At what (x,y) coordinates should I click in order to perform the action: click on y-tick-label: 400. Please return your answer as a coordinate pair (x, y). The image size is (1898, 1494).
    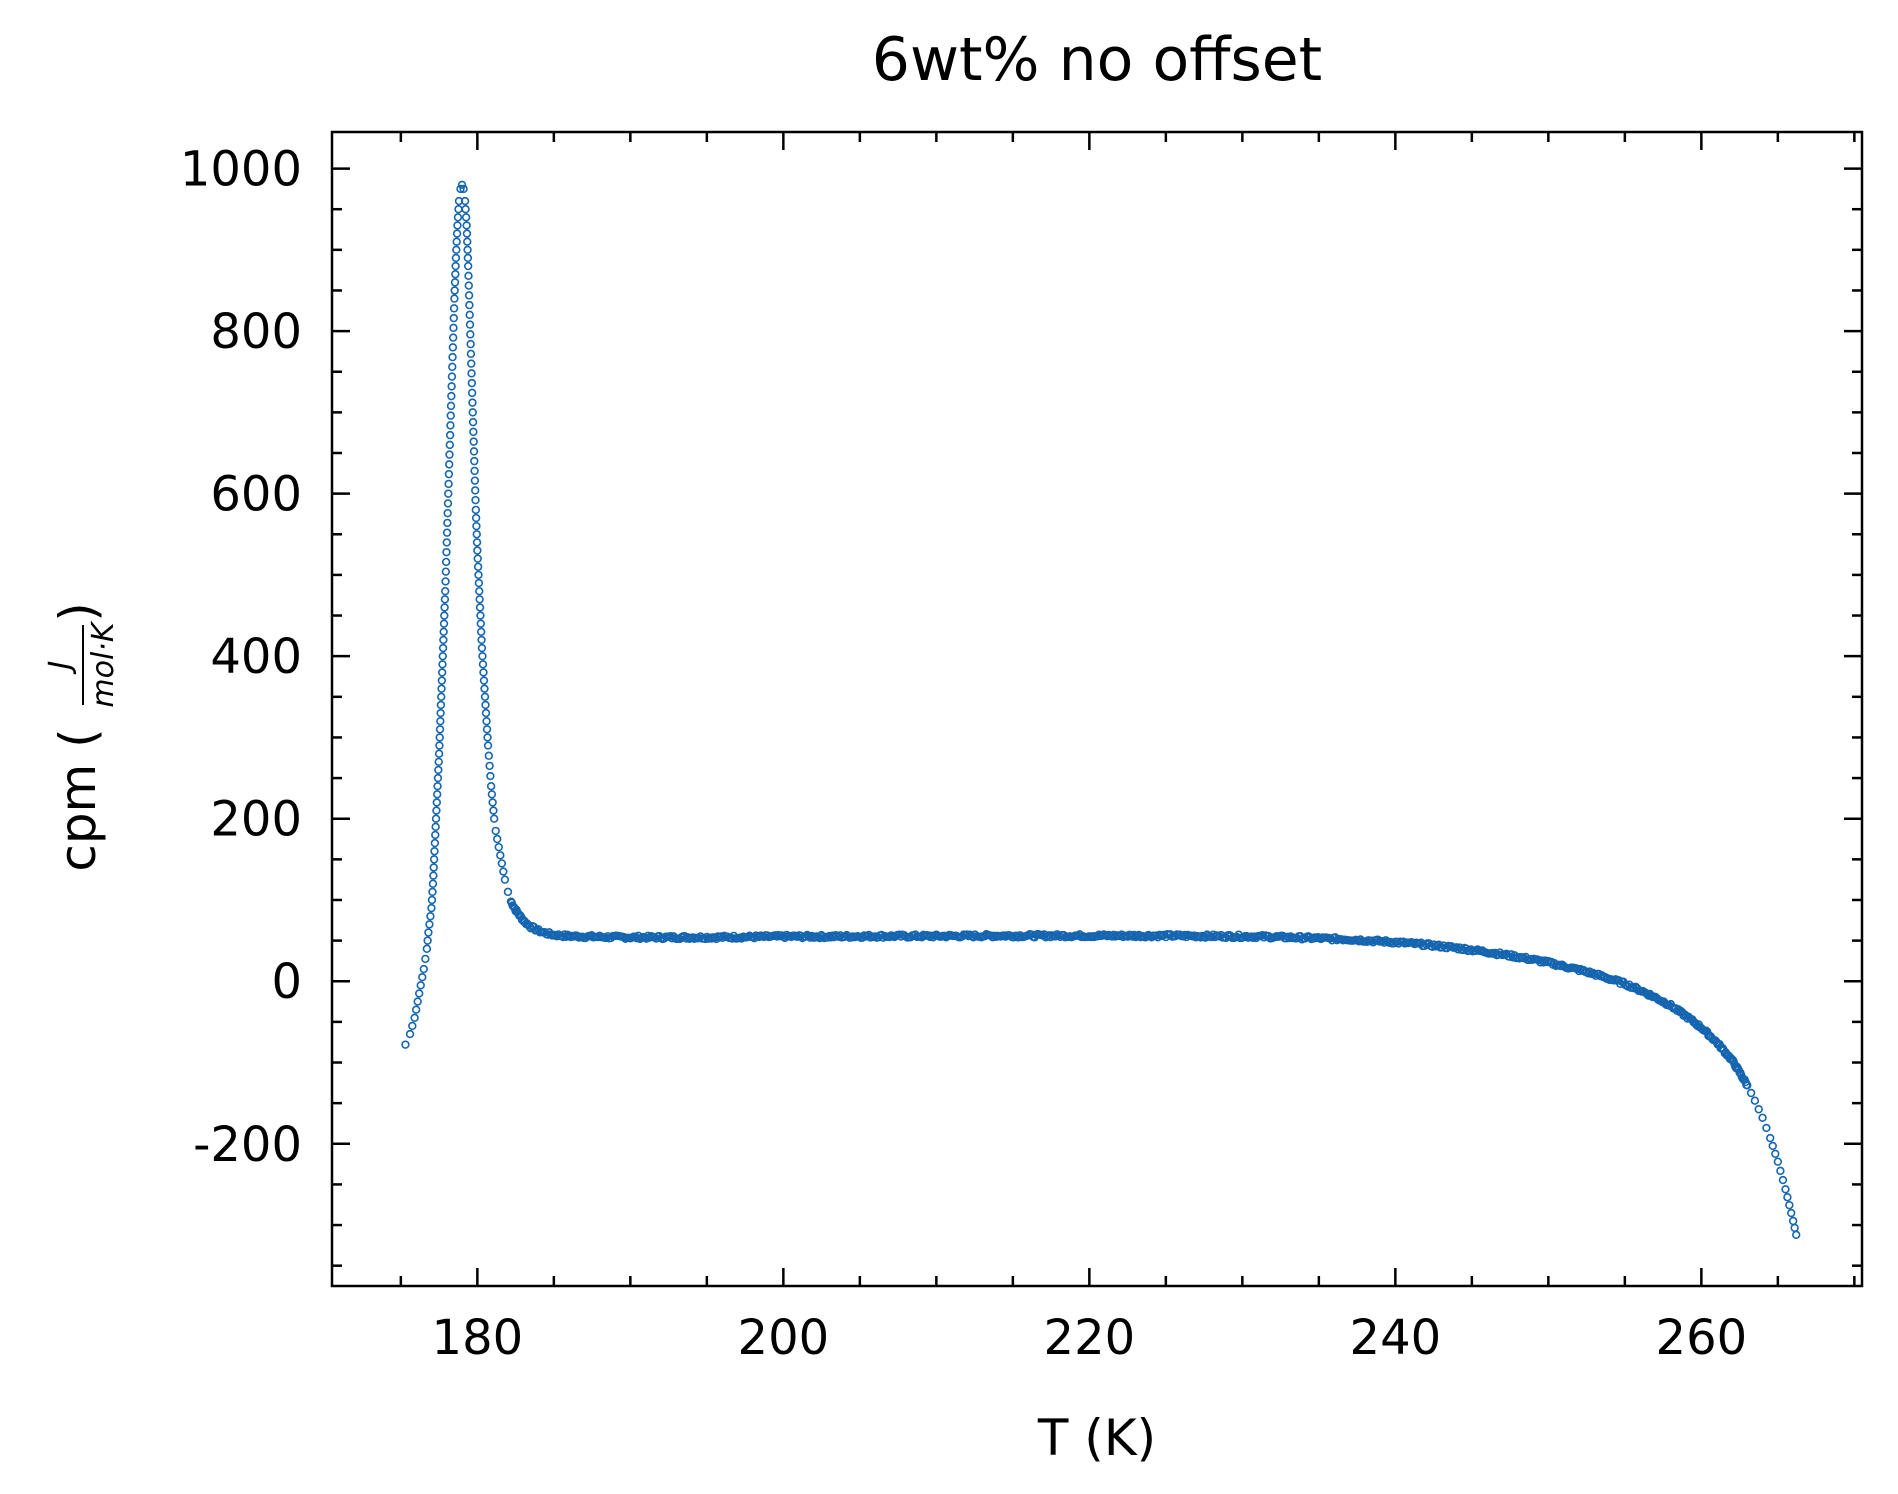
    Looking at the image, I should click on (256, 657).